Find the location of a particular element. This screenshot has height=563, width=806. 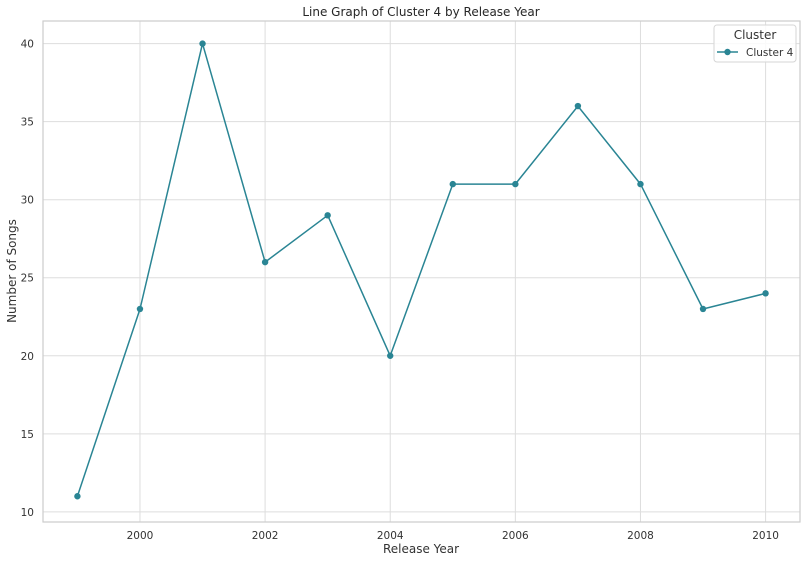

x-tick-label: 2000 is located at coordinates (140, 536).